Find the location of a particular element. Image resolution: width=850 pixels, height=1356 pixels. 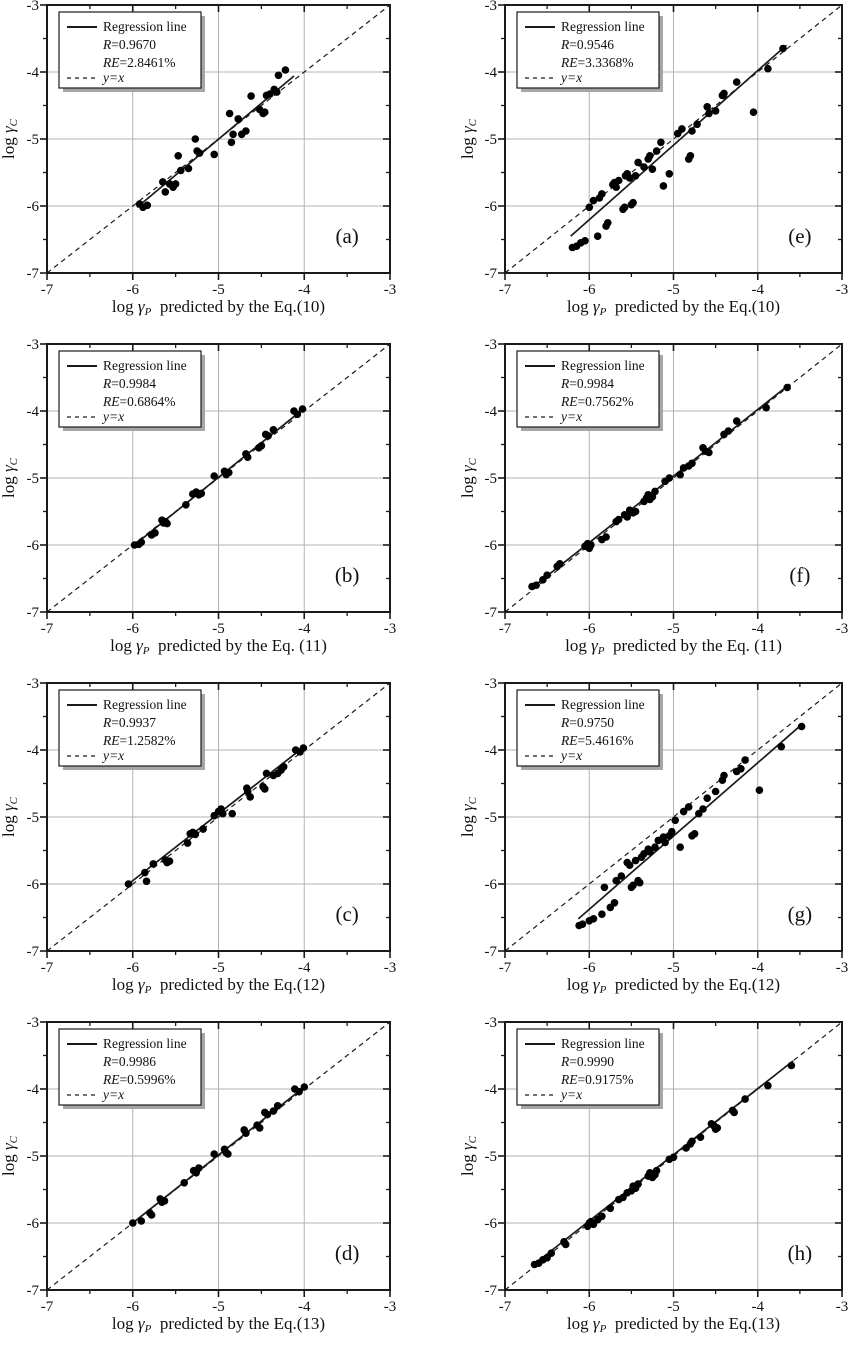

legend-r-value: R=0.9750 is located at coordinates (587, 722).